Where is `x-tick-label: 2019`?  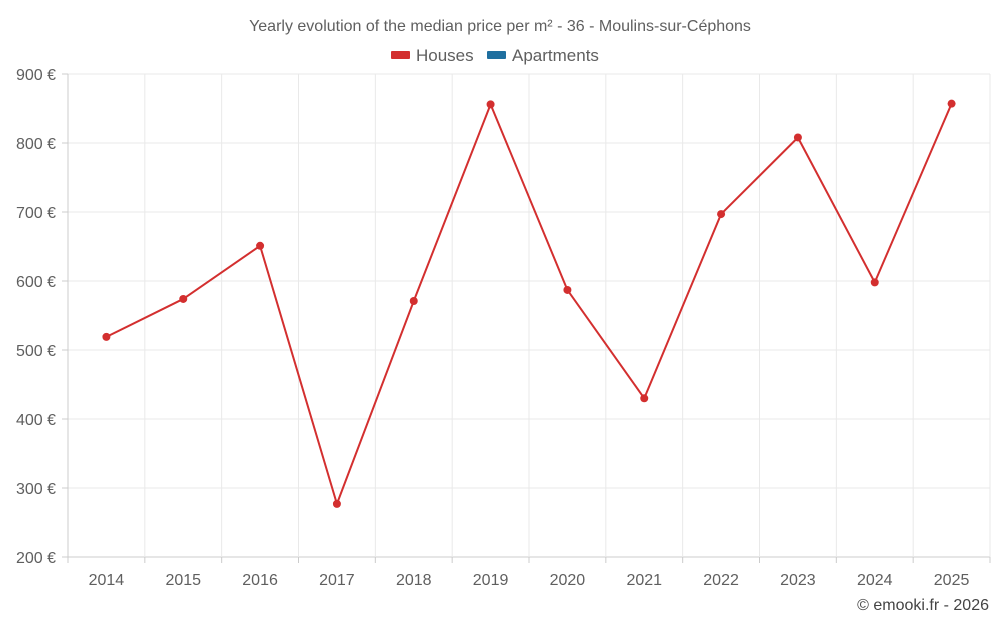 x-tick-label: 2019 is located at coordinates (491, 580).